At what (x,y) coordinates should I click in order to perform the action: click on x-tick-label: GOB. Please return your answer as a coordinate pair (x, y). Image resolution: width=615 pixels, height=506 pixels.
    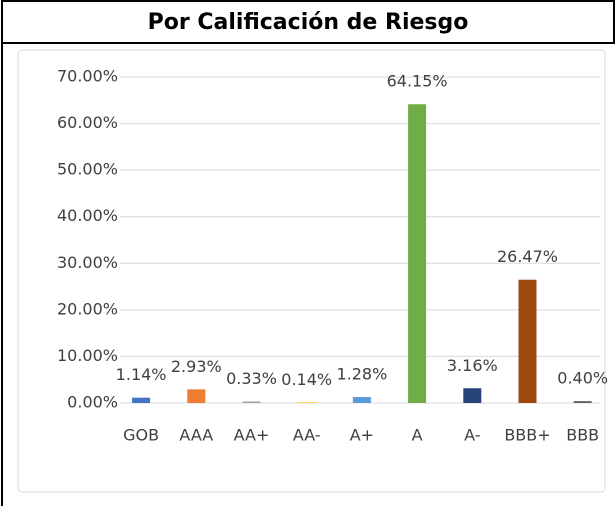
    Looking at the image, I should click on (141, 435).